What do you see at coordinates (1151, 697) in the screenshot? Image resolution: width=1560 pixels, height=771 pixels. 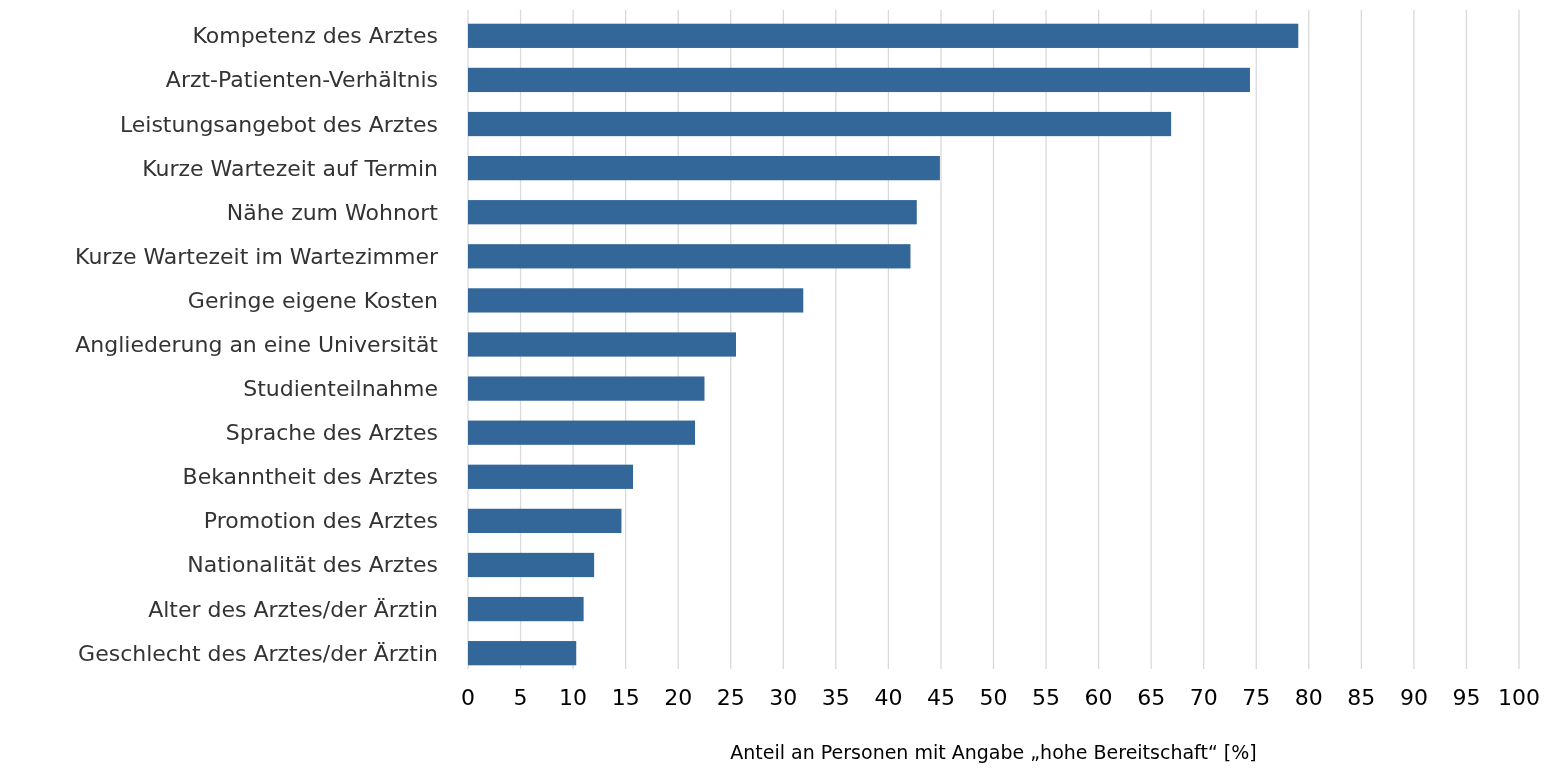 I see `x-tick-label: 65` at bounding box center [1151, 697].